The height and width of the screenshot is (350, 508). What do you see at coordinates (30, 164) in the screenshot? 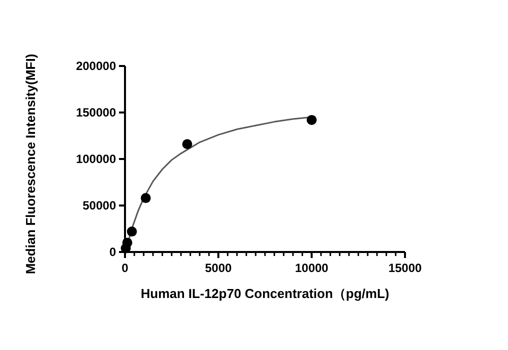
I see `y-axis-title: Median Fluorescence Intensity(MFI)` at bounding box center [30, 164].